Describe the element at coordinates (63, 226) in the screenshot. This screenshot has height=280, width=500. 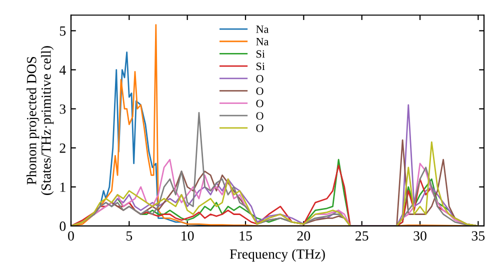
I see `y-tick-label: 0` at that location.